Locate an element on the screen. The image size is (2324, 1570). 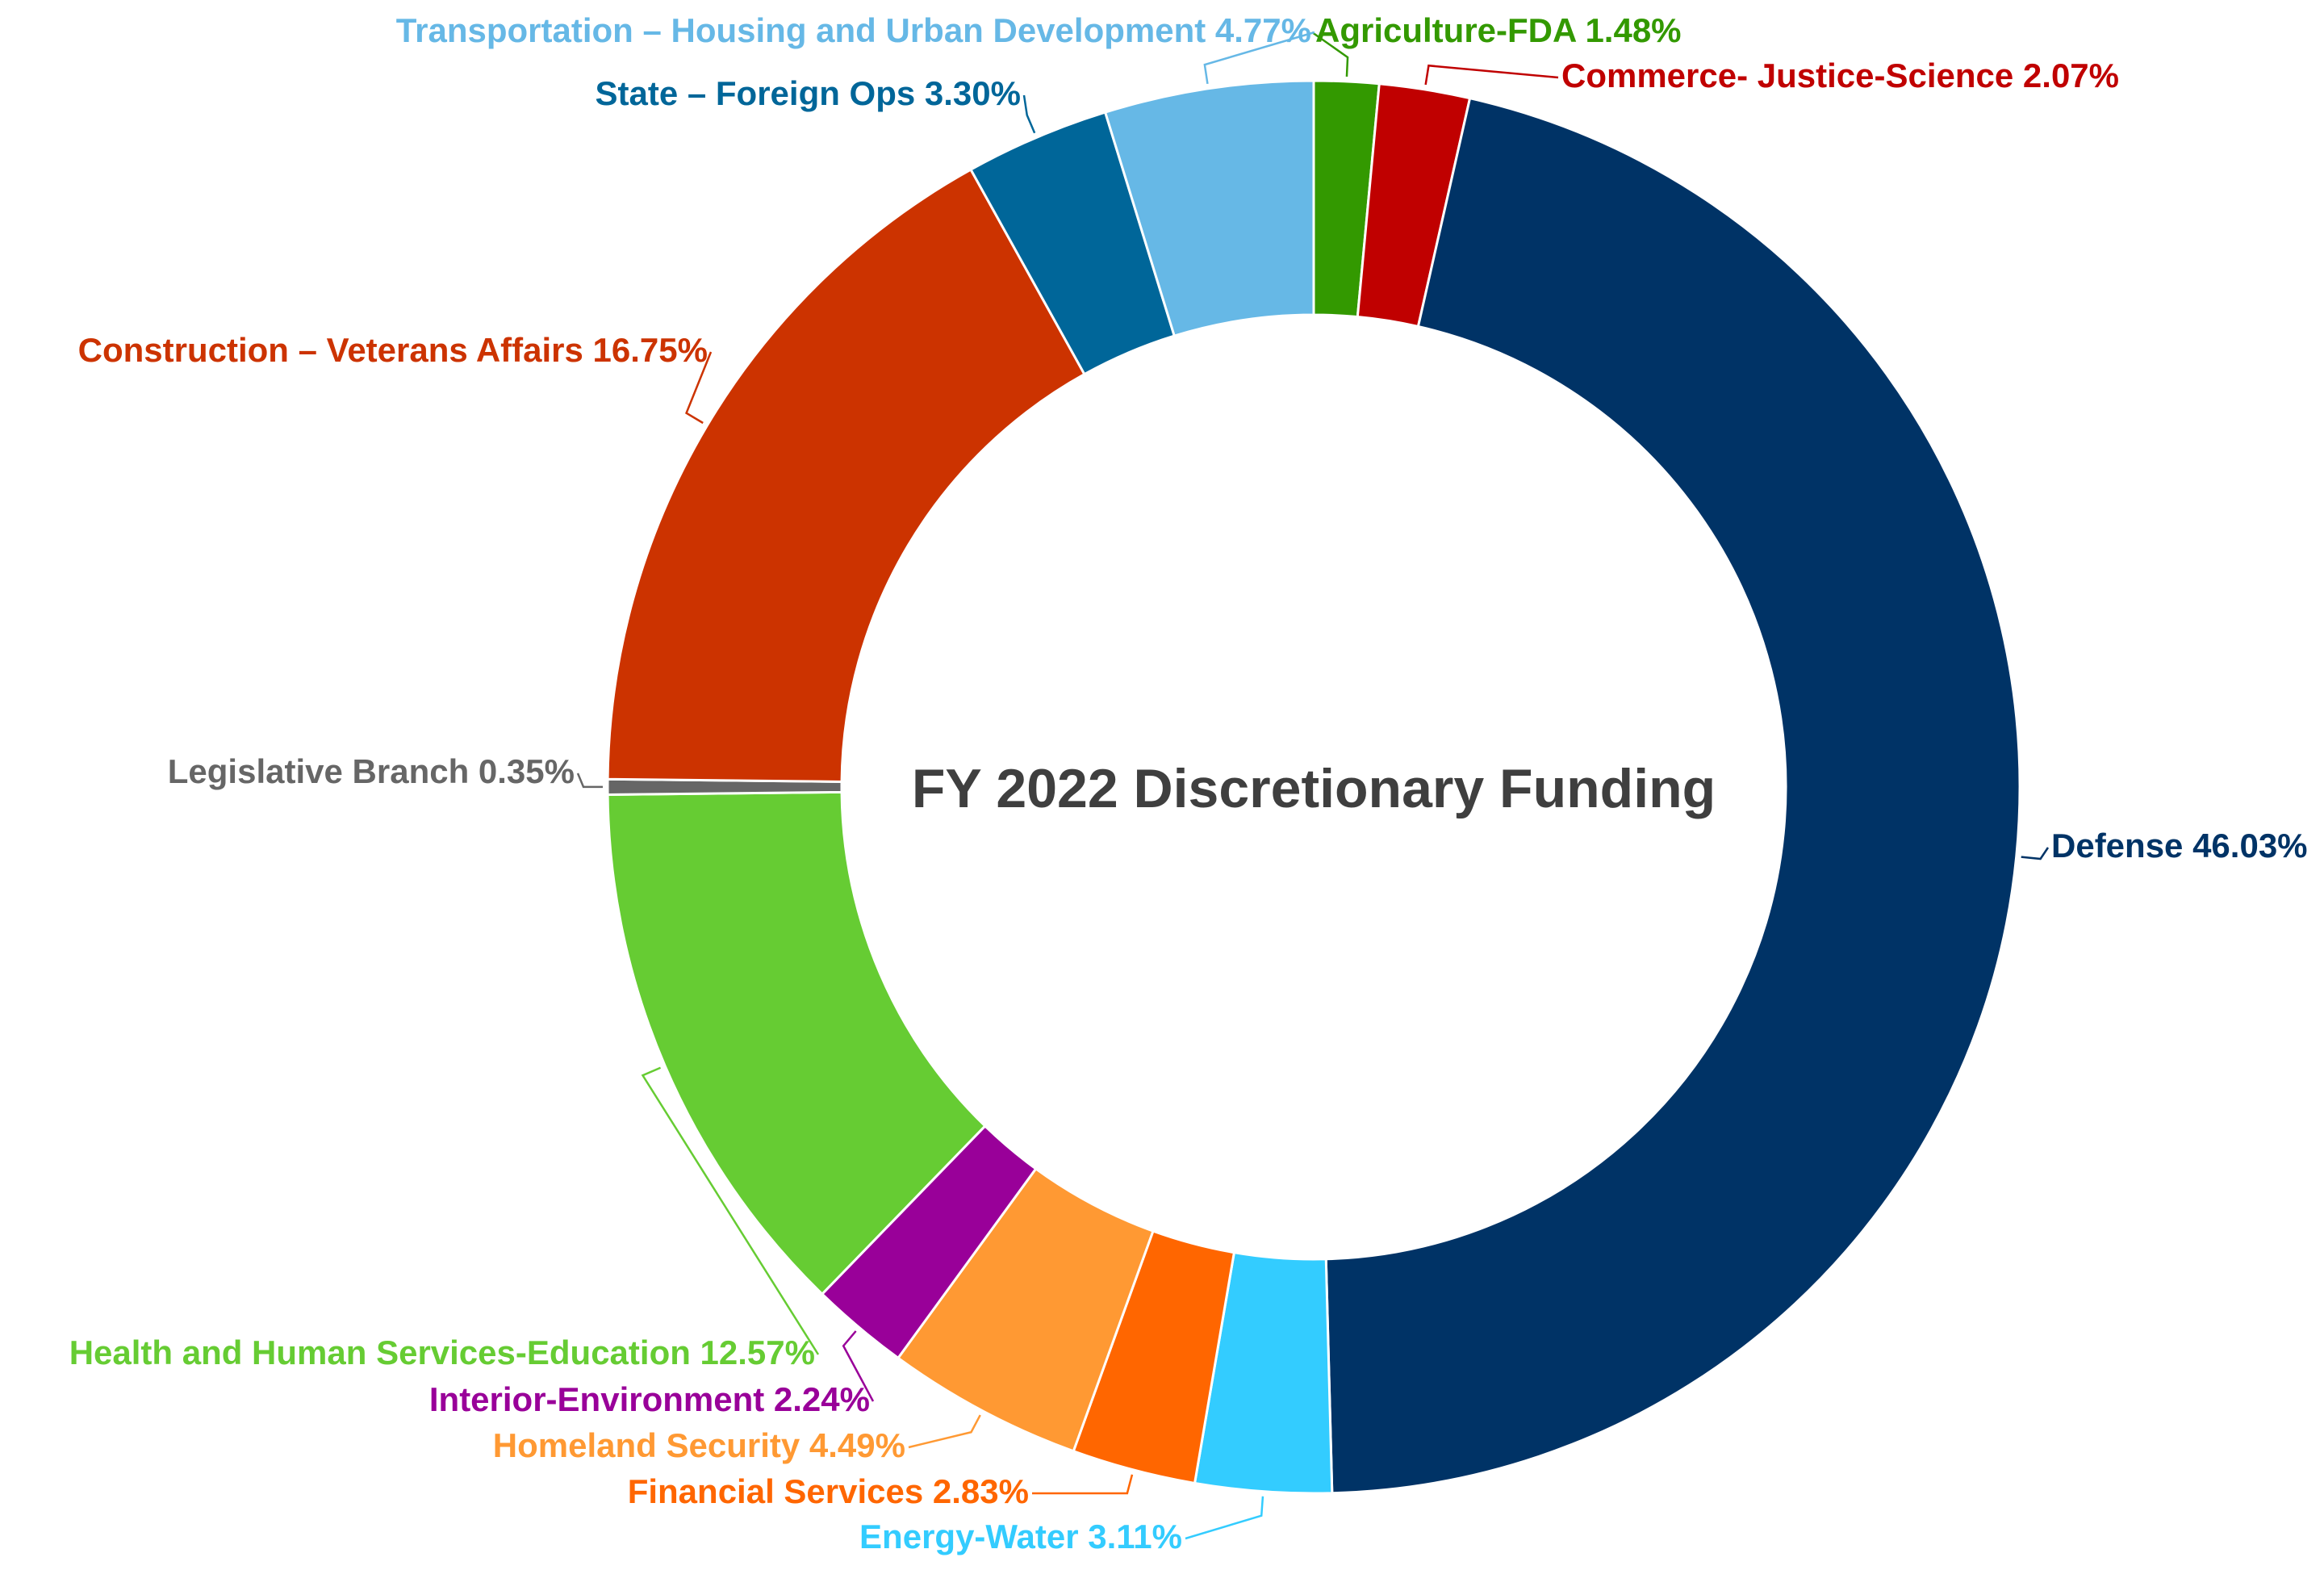
chart-title: FY 2022 Discretionary Funding is located at coordinates (1314, 788).